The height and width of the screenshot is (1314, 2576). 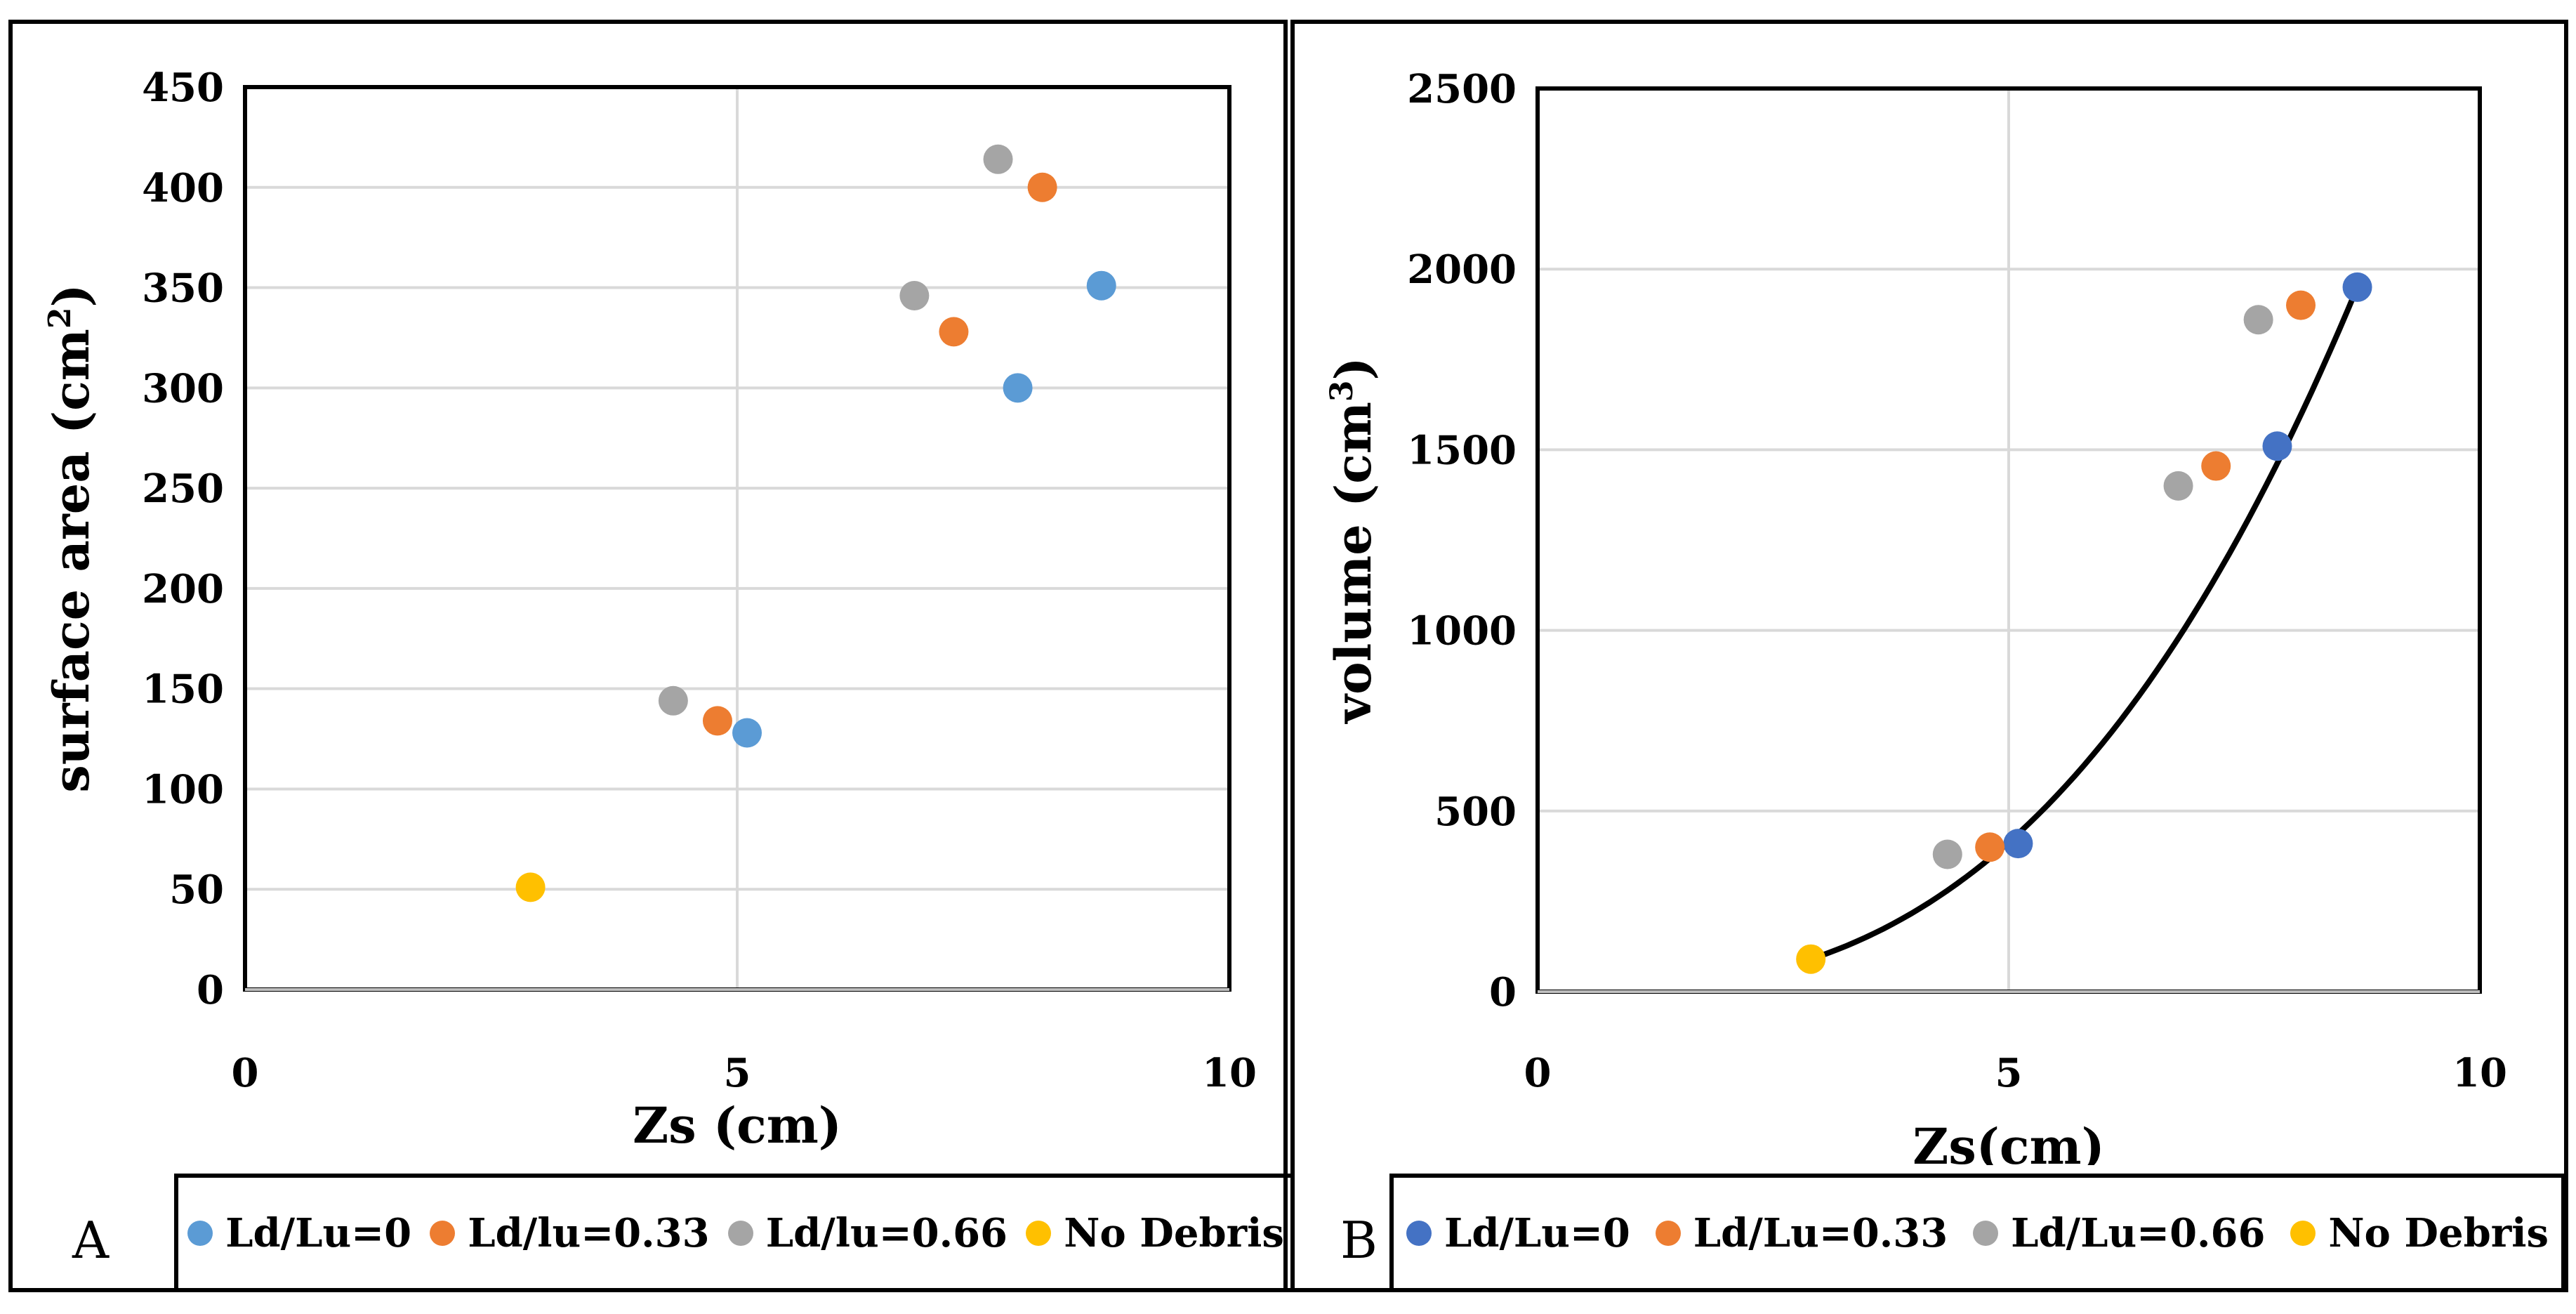 What do you see at coordinates (183, 188) in the screenshot?
I see `y-tick-label: 400` at bounding box center [183, 188].